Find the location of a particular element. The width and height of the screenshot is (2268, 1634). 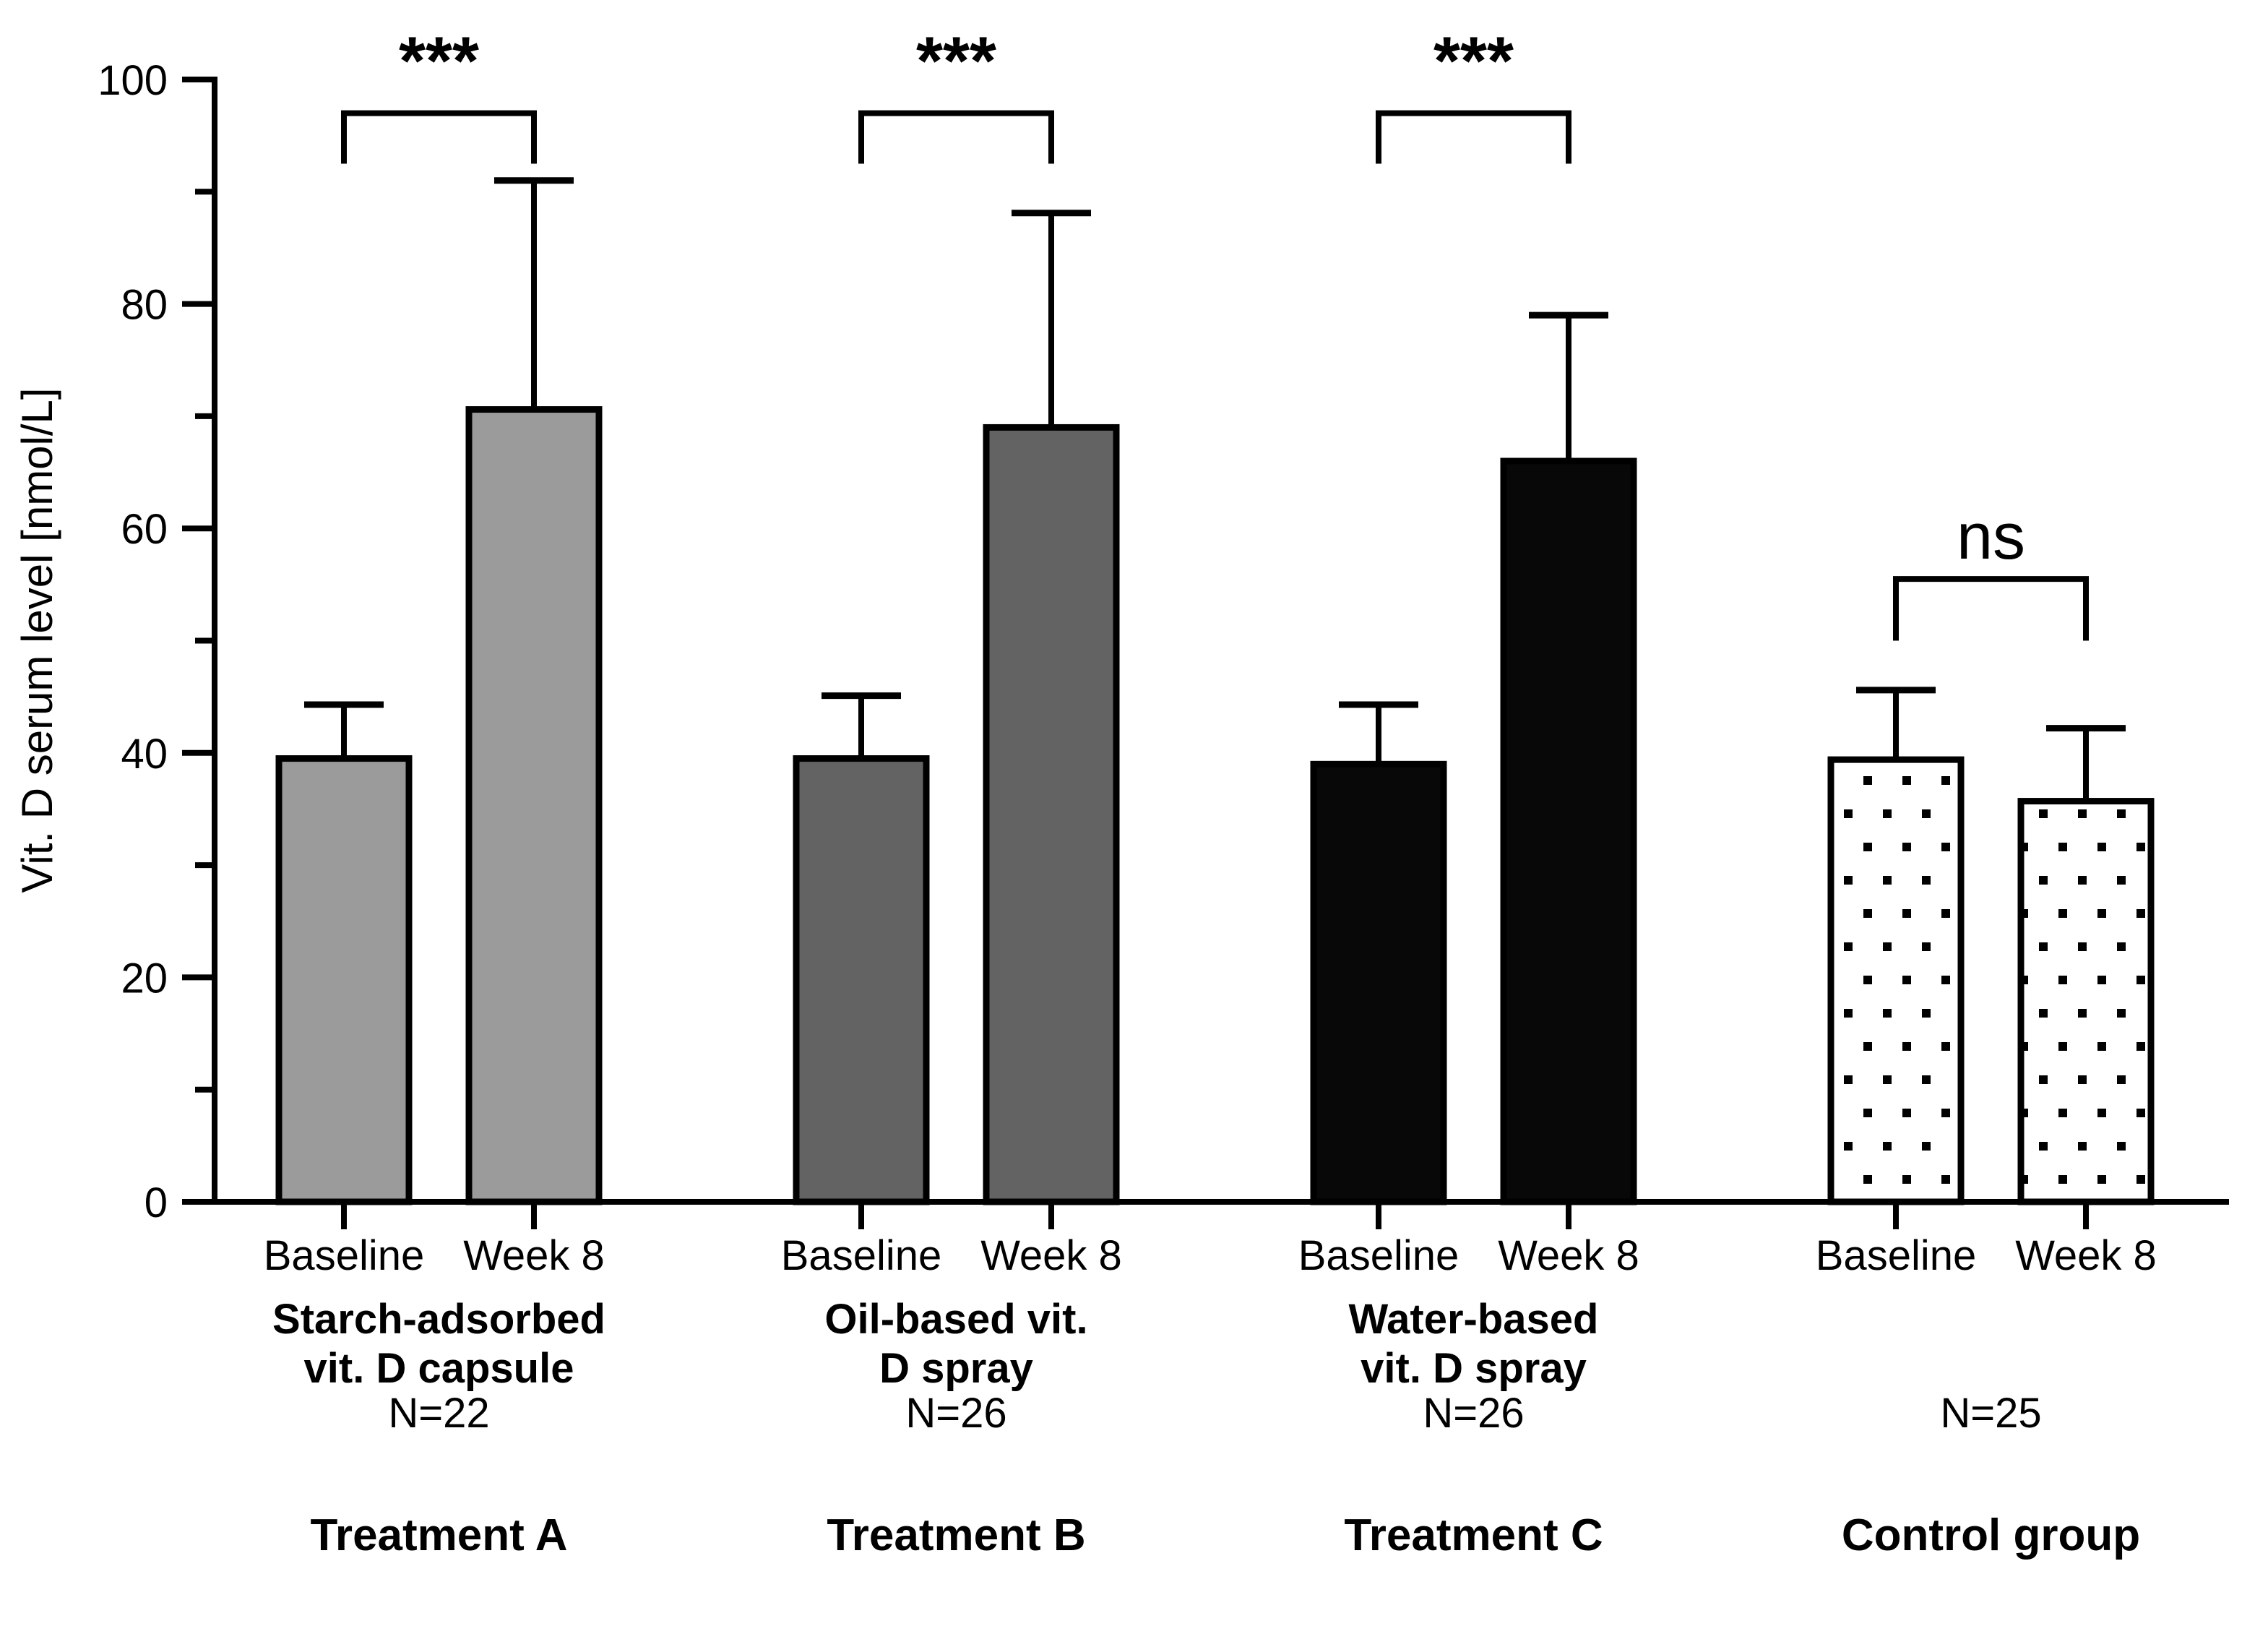

y-tick-label: 60 is located at coordinates (144, 529).